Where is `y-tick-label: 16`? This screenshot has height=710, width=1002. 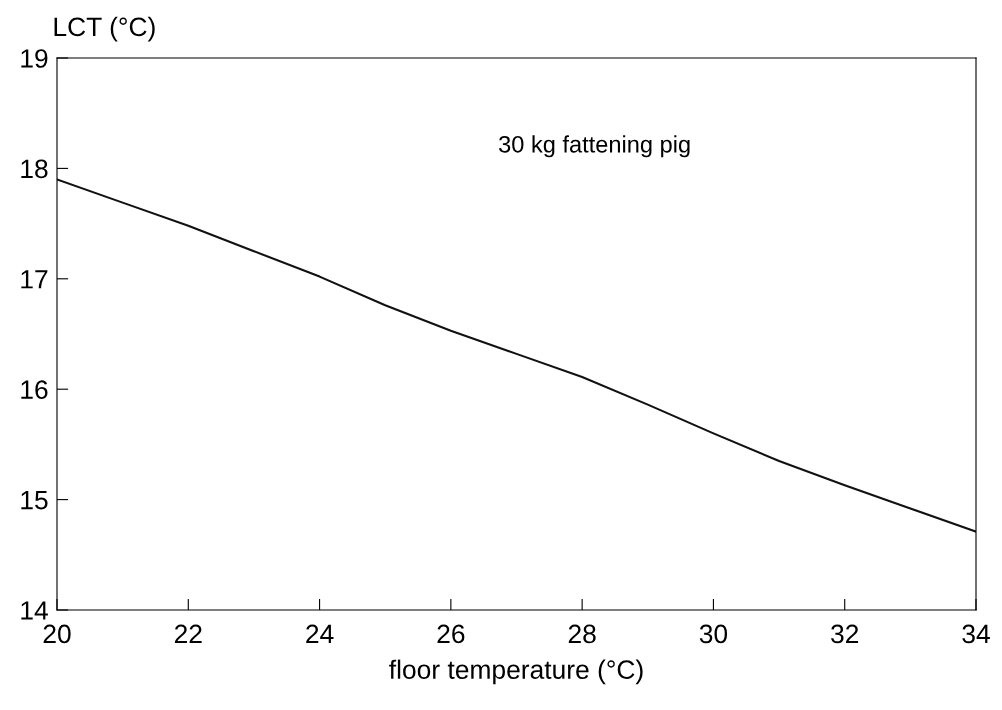 y-tick-label: 16 is located at coordinates (34, 390).